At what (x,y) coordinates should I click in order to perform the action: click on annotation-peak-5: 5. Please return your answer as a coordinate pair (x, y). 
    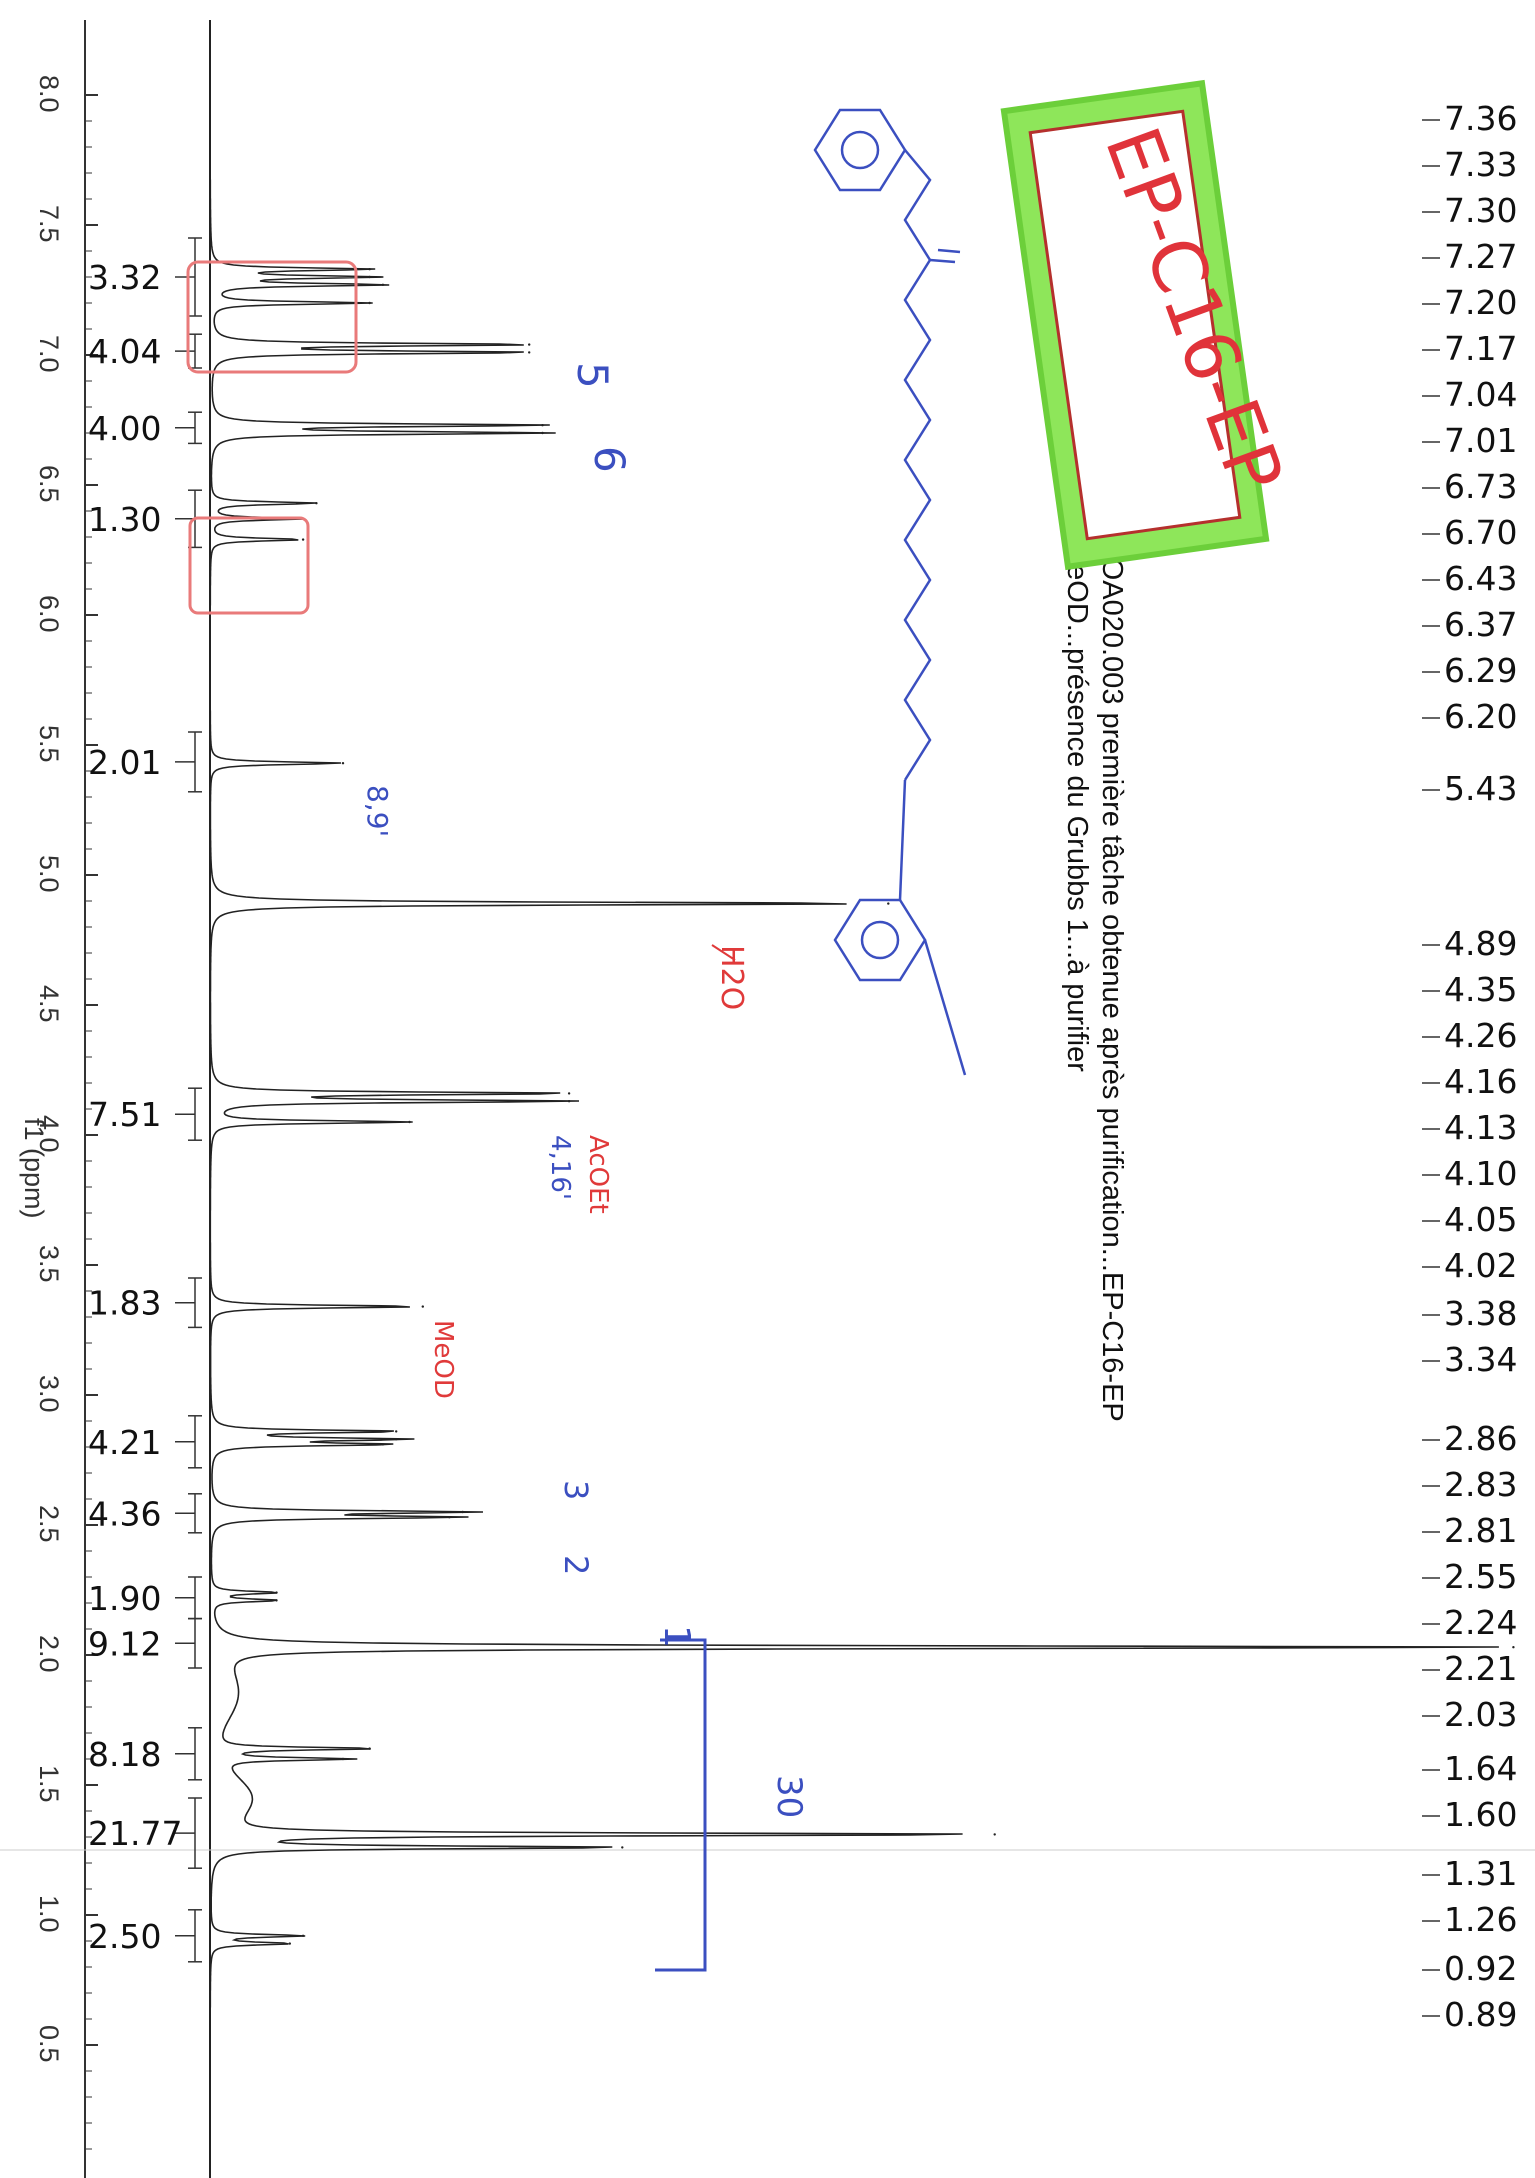
    Looking at the image, I should click on (592, 375).